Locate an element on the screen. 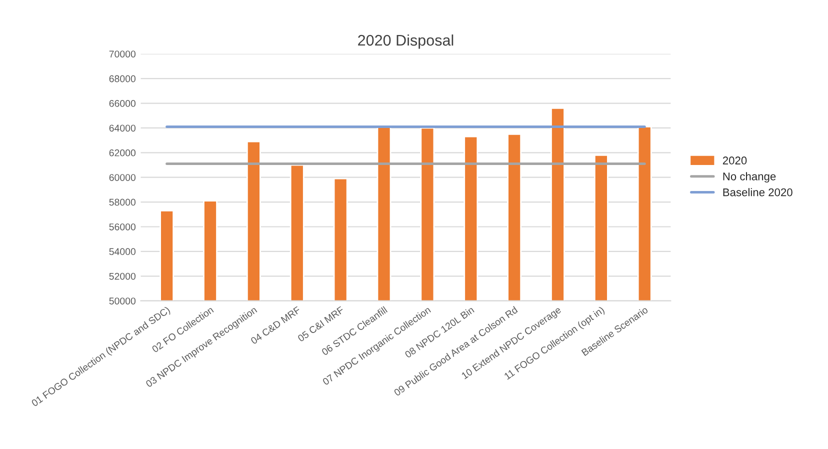 This screenshot has width=828, height=449. legend-label: Baseline 2020 is located at coordinates (757, 192).